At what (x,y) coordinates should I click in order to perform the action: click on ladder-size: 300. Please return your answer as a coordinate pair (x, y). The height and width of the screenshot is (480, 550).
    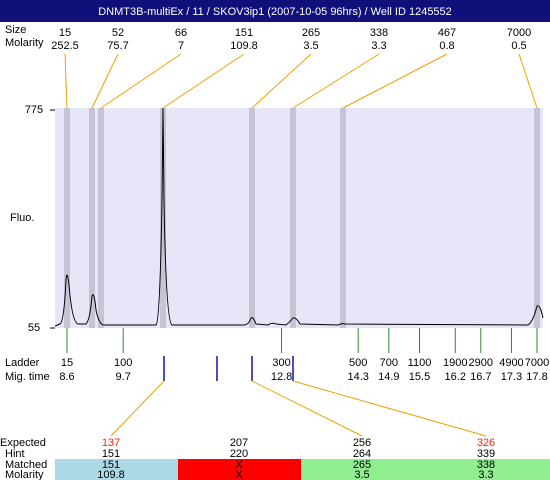
    Looking at the image, I should click on (281, 363).